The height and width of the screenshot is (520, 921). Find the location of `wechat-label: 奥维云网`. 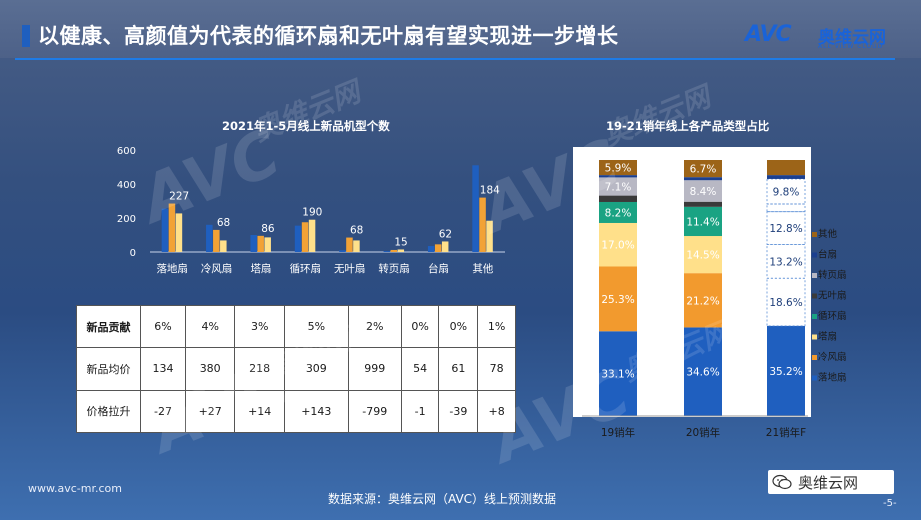

wechat-label: 奥维云网 is located at coordinates (828, 483).